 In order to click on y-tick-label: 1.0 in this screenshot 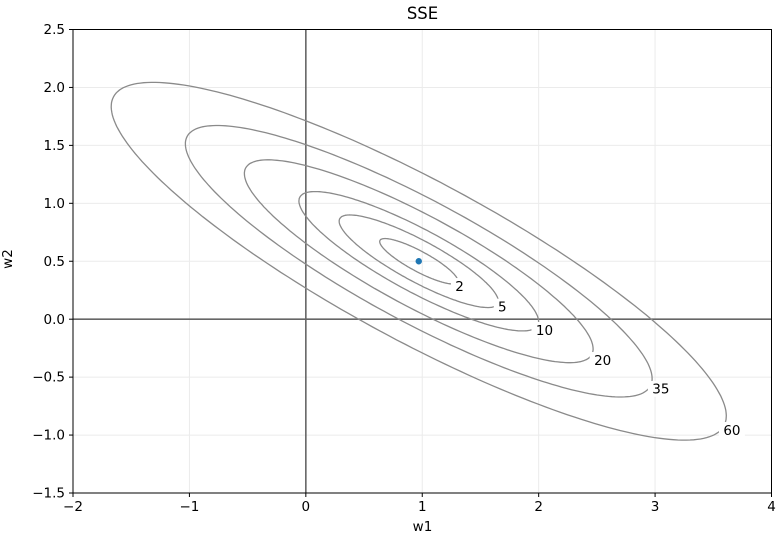, I will do `click(54, 204)`.